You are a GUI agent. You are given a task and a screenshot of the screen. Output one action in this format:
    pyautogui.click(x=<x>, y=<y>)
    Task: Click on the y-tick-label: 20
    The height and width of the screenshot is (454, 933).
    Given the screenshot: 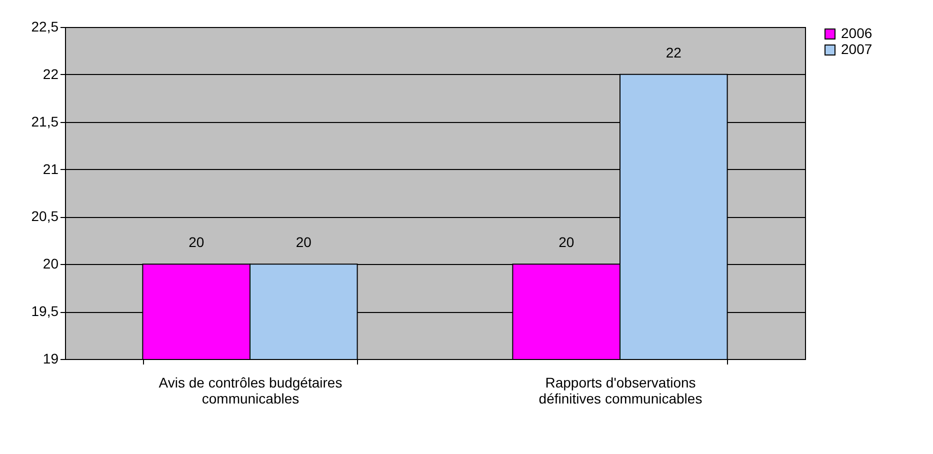 What is the action you would take?
    pyautogui.click(x=50, y=264)
    